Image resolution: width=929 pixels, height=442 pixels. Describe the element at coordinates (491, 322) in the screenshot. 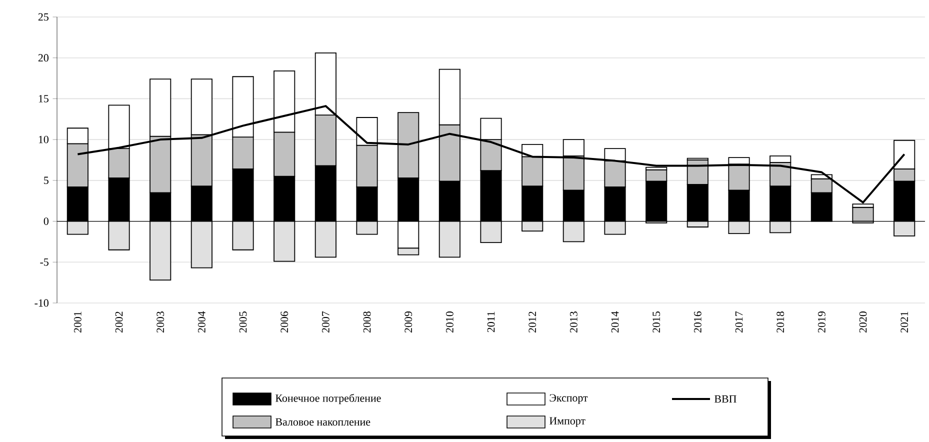

I see `x-tick-label: 2011` at that location.